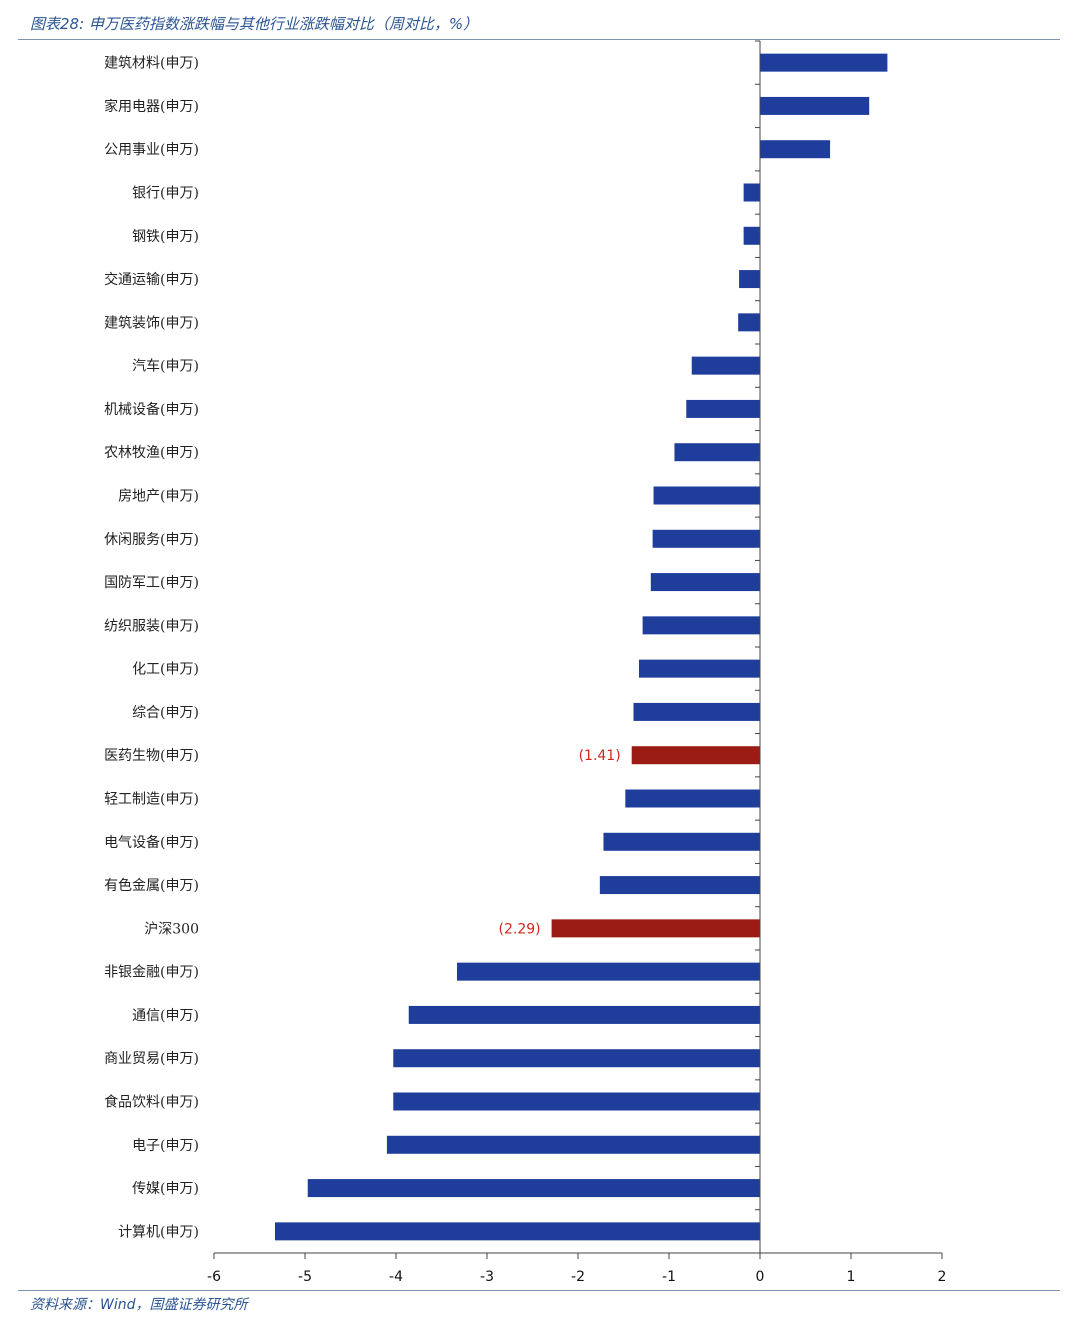 This screenshot has height=1328, width=1080. Describe the element at coordinates (151, 973) in the screenshot. I see `category-label-21: 非银金融(申万)` at that location.